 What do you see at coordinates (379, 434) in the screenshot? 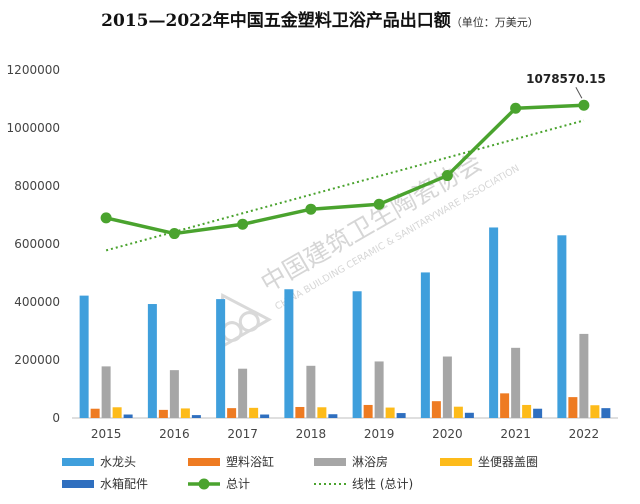
I see `x-tick-label: 2019` at bounding box center [379, 434].